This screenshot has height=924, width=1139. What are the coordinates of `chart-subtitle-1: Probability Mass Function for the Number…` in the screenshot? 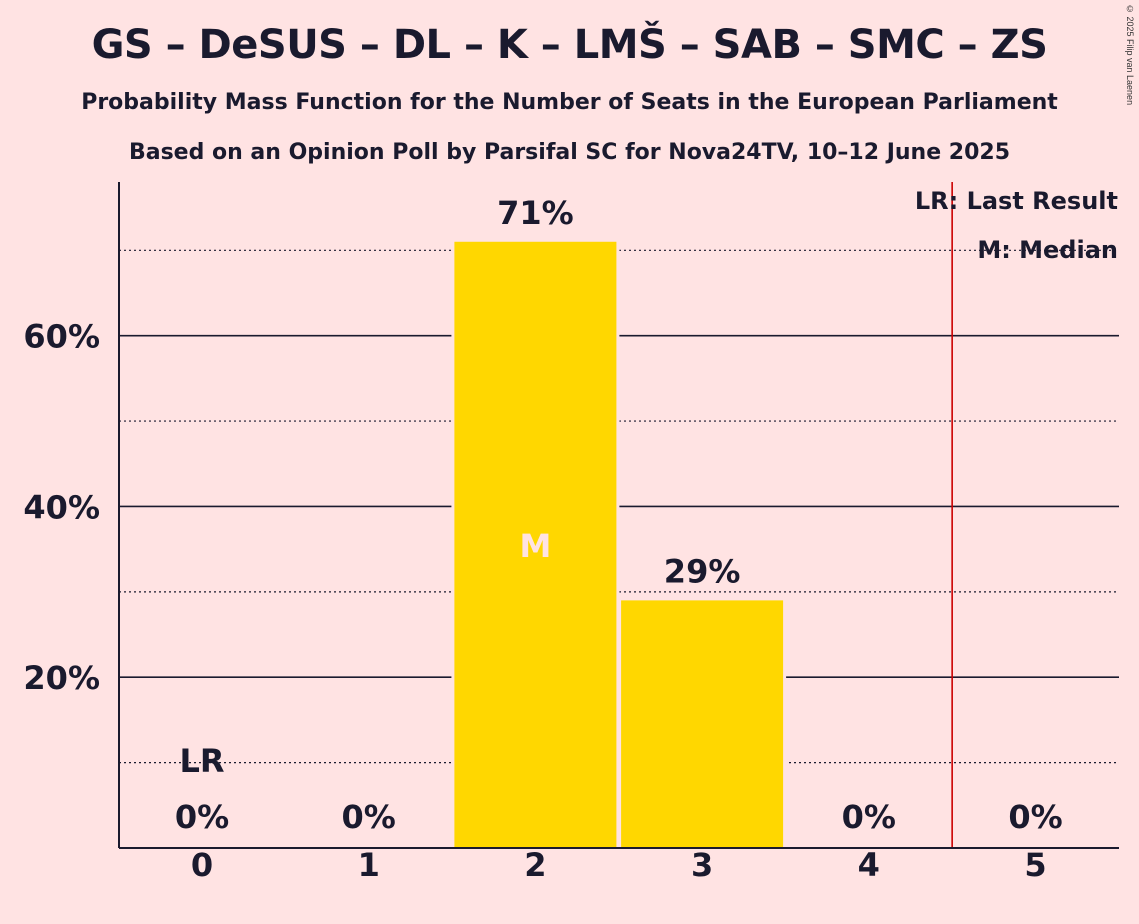 It's located at (569, 102).